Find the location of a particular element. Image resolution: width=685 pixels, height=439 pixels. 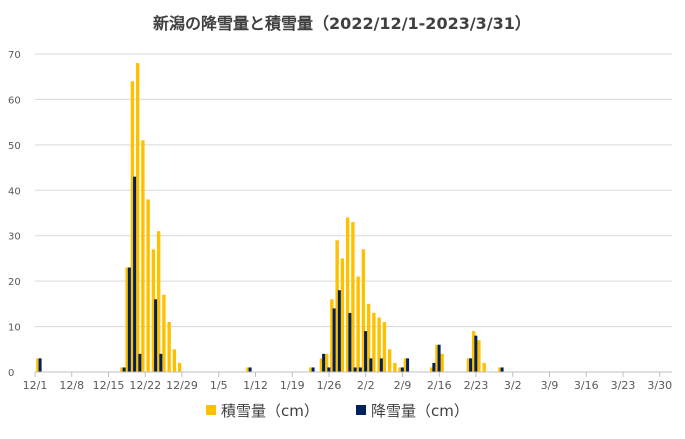

x-tick-label: 3/23 is located at coordinates (623, 385).